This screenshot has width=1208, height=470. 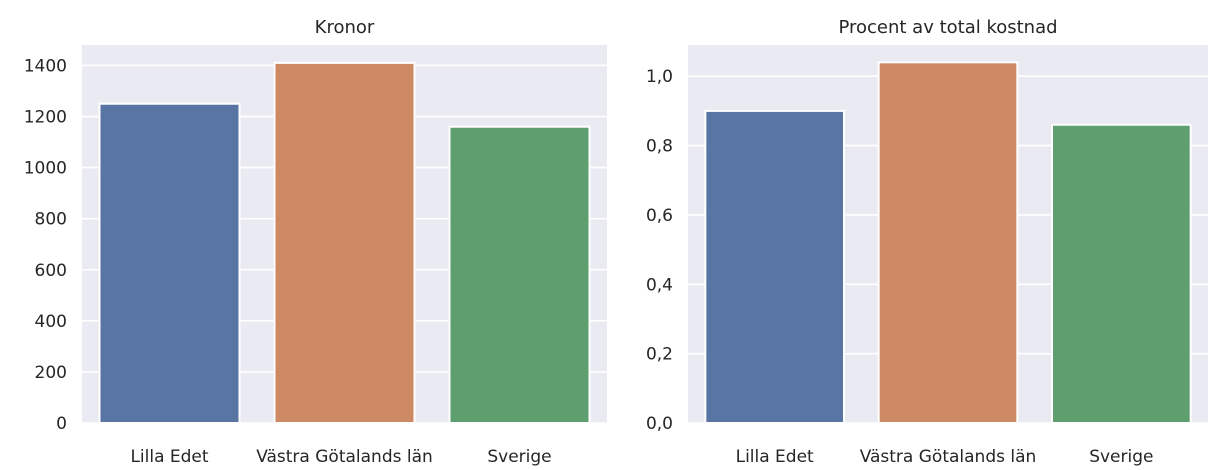 I want to click on y-tick-label: 0,2, so click(x=659, y=355).